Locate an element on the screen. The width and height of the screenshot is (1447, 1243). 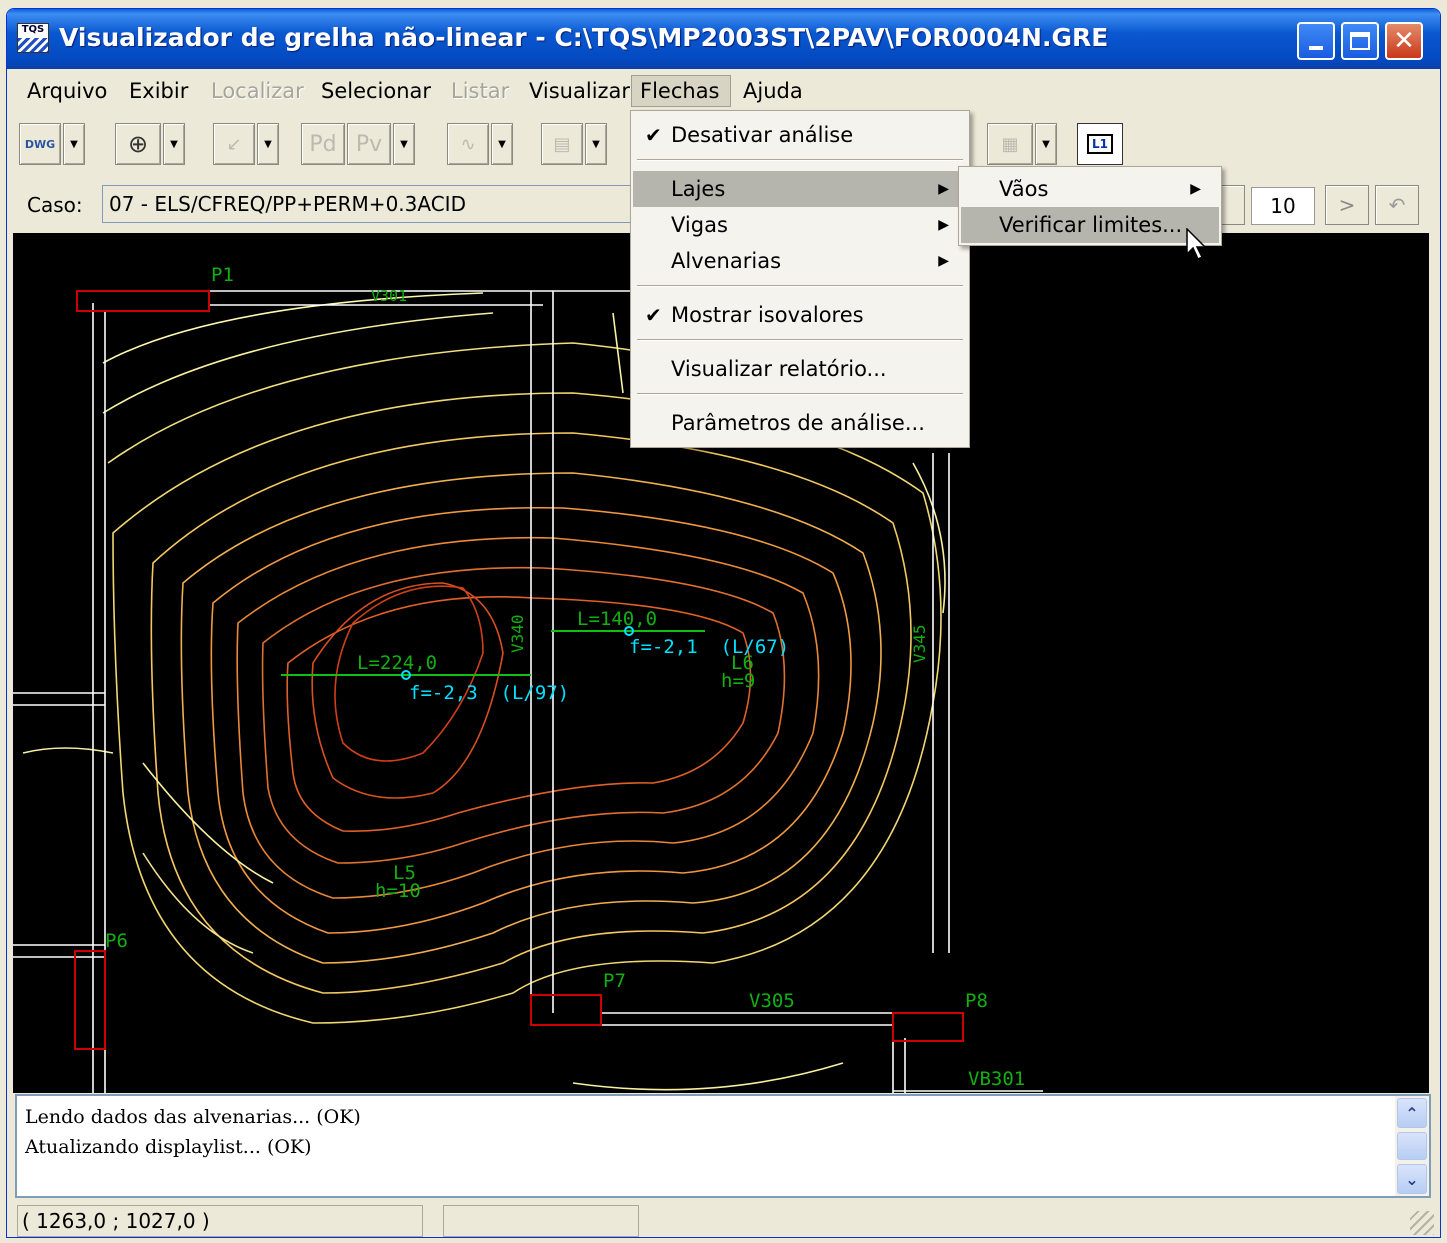
pv-button: Pv is located at coordinates (369, 144).